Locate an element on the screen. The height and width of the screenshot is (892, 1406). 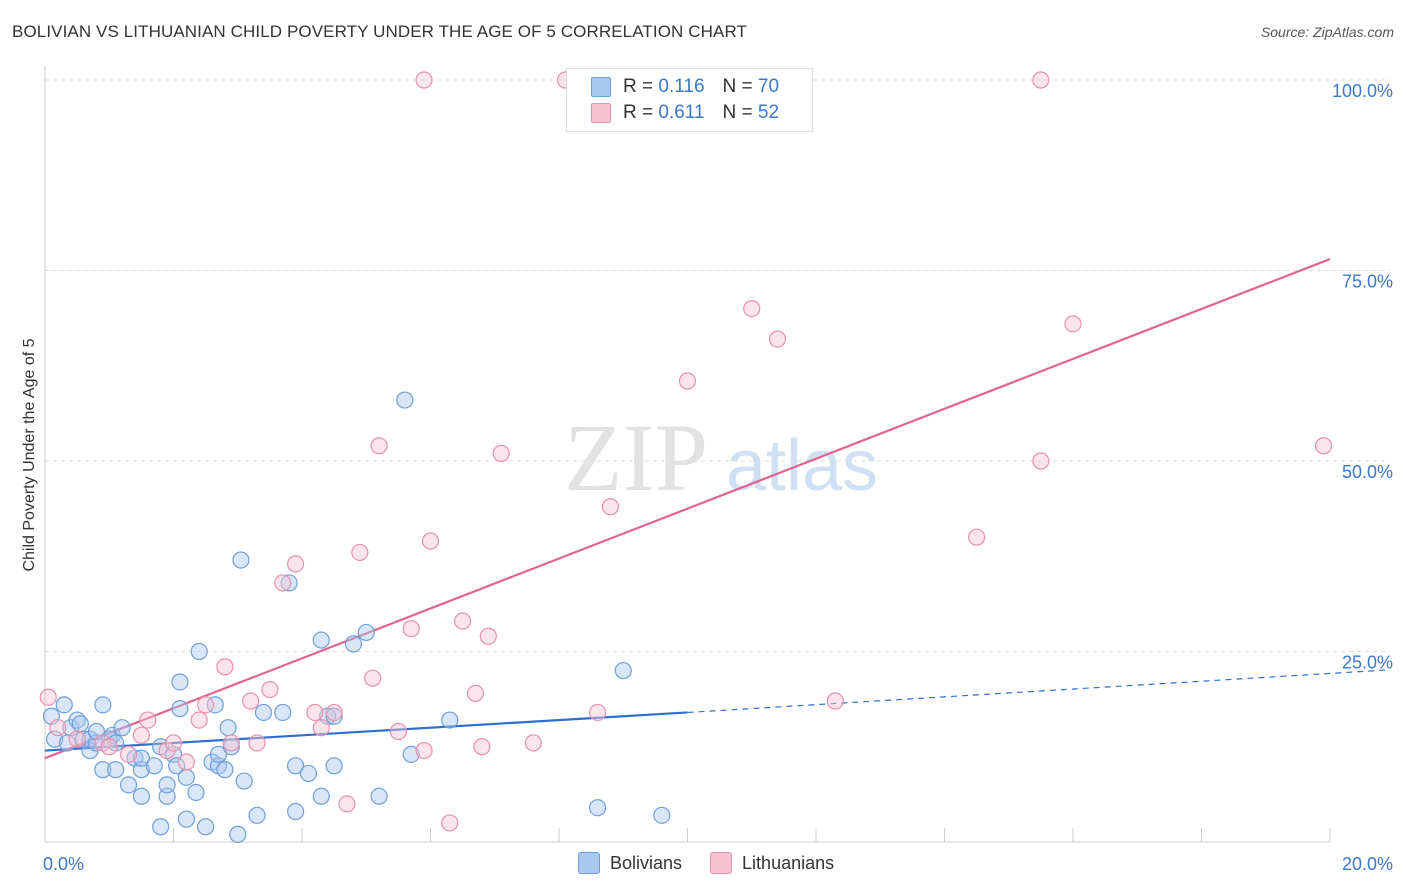
stats-row-bolivians: R = 0.116 N = 70 is located at coordinates (685, 87).